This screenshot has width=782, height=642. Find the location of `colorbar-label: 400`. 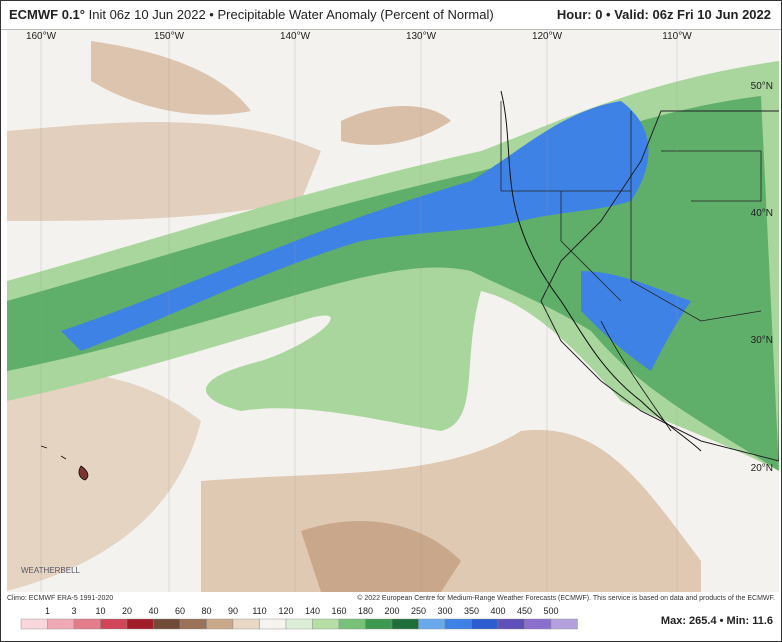

colorbar-label: 400 is located at coordinates (497, 611).